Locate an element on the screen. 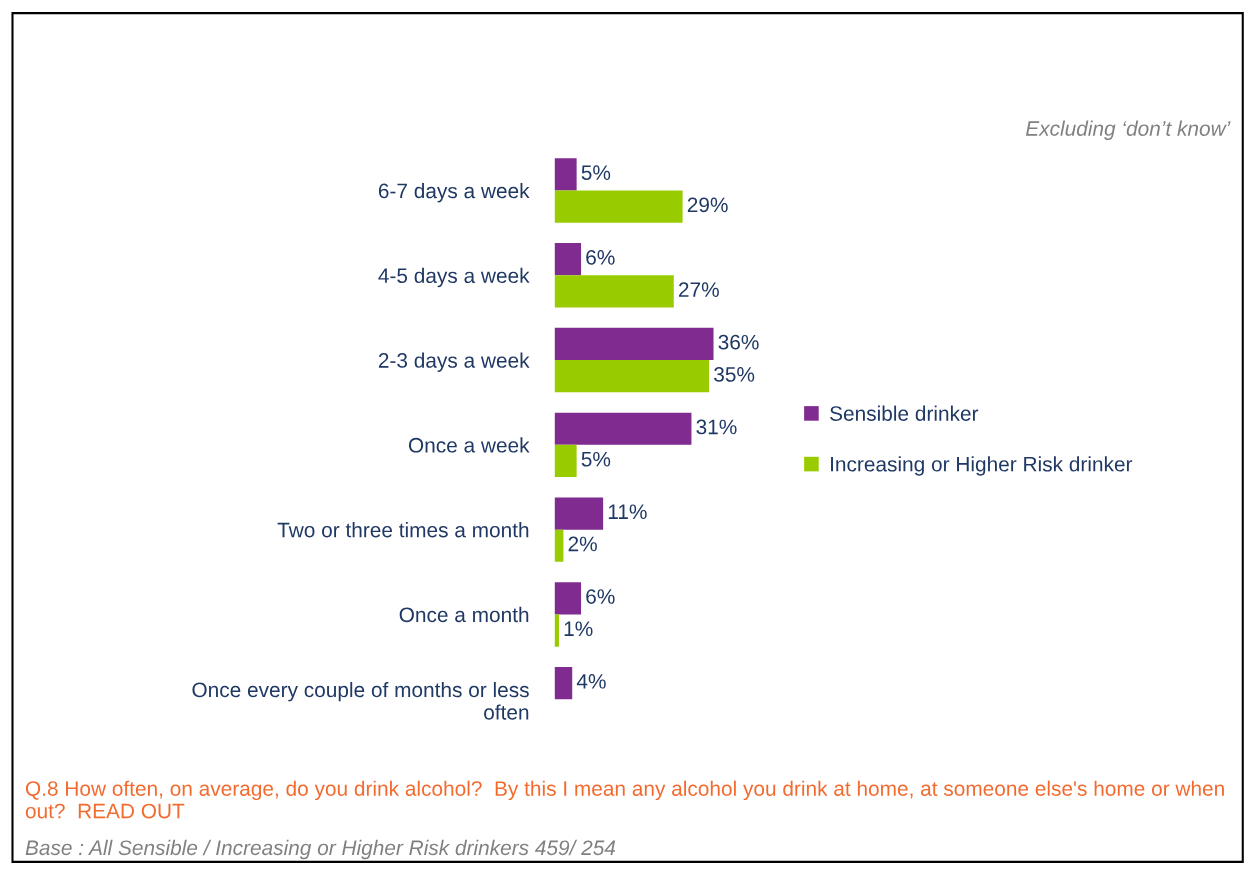 The width and height of the screenshot is (1249, 875). data-label: 35% is located at coordinates (734, 374).